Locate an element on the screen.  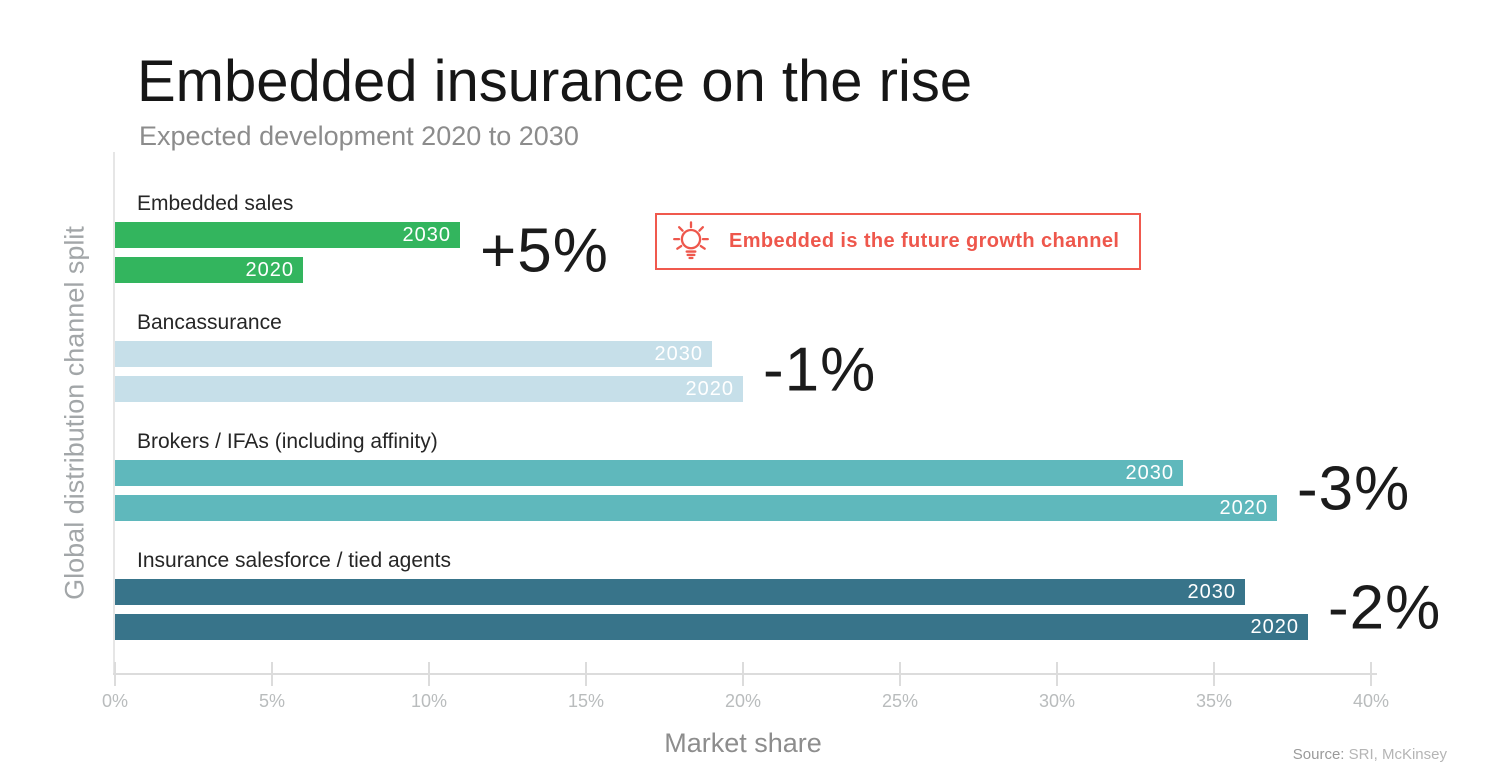
category-label: Bancassurance is located at coordinates (209, 322).